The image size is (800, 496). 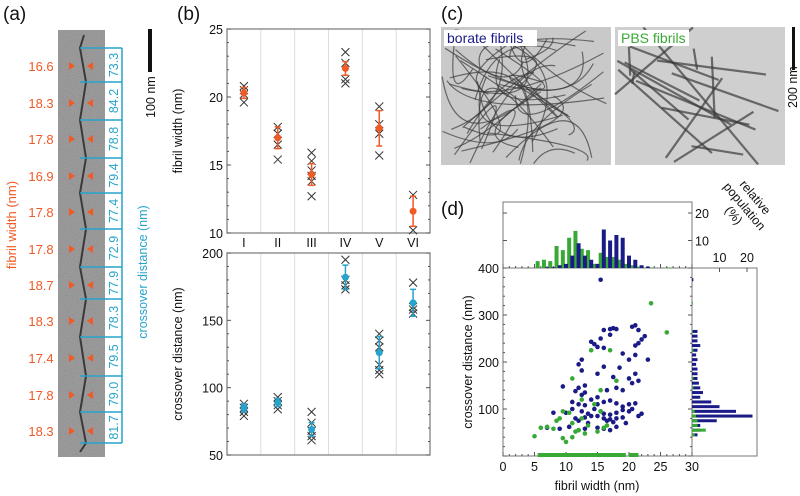 I want to click on category-label: V, so click(x=379, y=243).